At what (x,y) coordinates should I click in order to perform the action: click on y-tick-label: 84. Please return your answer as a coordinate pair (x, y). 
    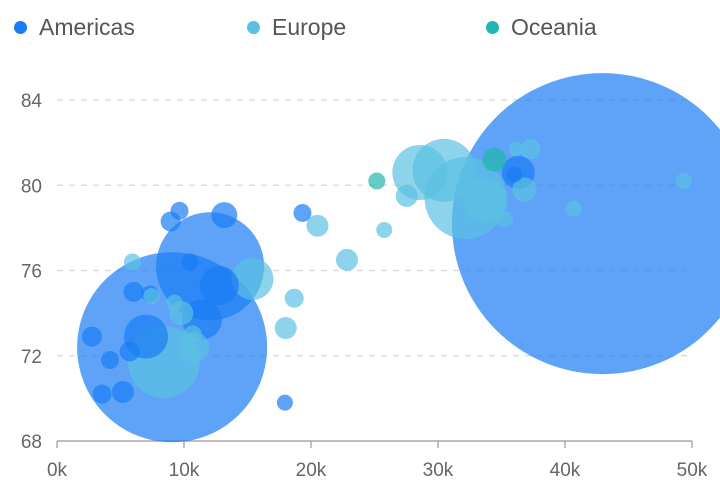
    Looking at the image, I should click on (32, 101).